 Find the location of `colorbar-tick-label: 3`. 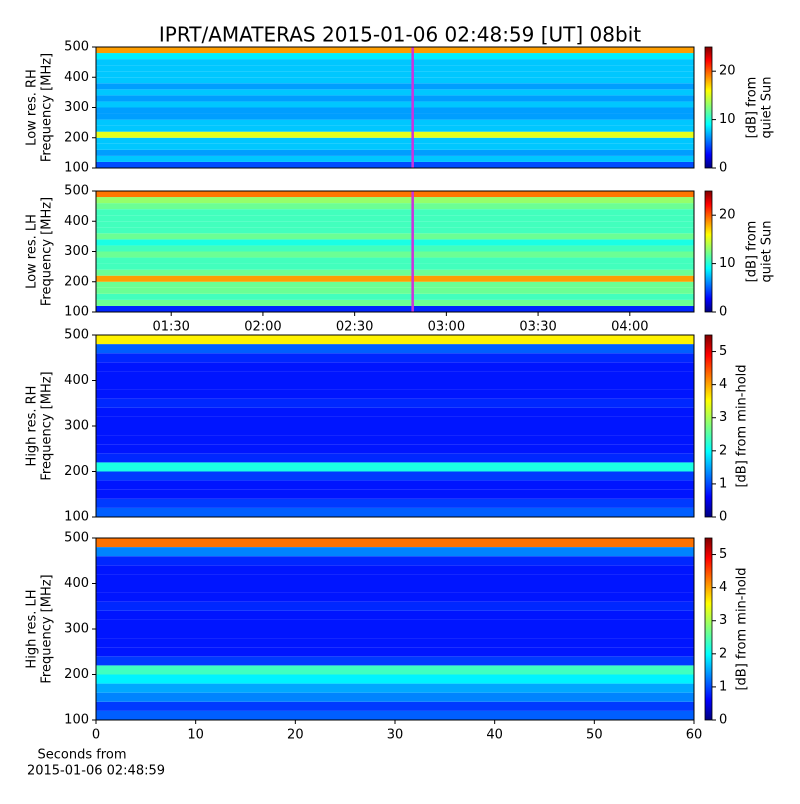

colorbar-tick-label: 3 is located at coordinates (723, 417).